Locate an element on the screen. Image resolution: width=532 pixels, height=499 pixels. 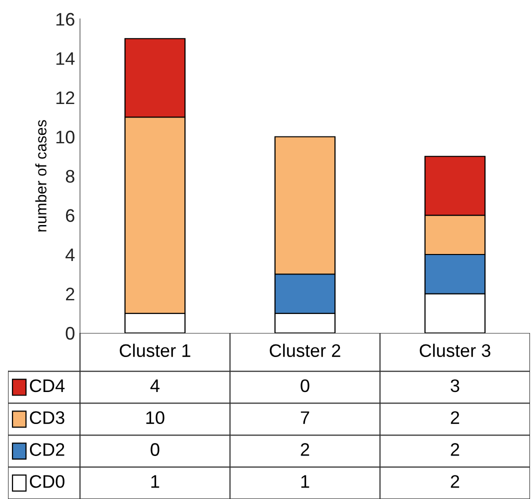
legend-label: CD0 is located at coordinates (47, 481).